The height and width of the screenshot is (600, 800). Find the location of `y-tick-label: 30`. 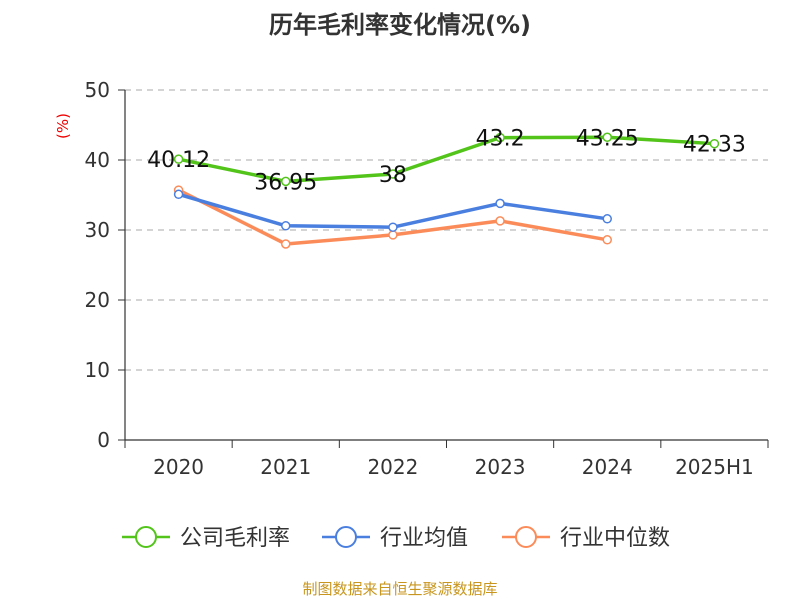

y-tick-label: 30 is located at coordinates (97, 230).